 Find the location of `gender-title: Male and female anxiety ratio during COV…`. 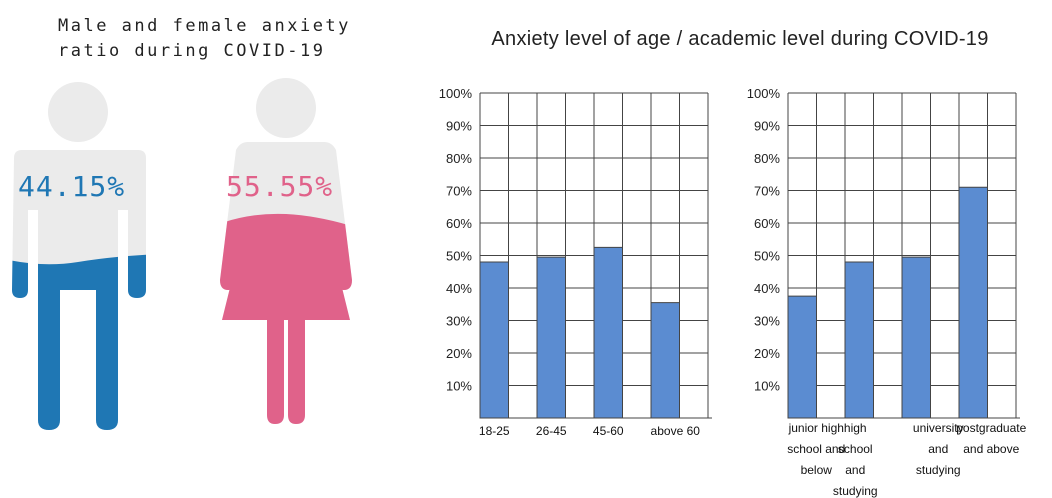

gender-title: Male and female anxiety ratio during COV… is located at coordinates (204, 39).